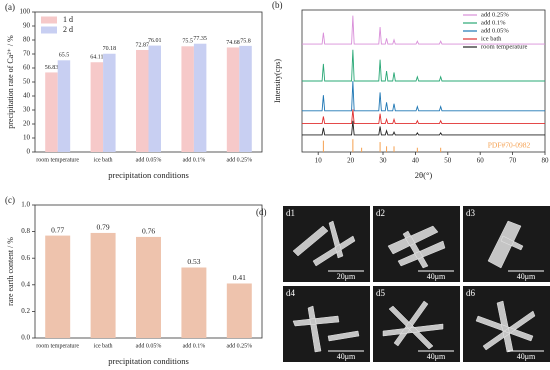 The image size is (550, 370). I want to click on sem-image: d2 40μm, so click(416, 244).